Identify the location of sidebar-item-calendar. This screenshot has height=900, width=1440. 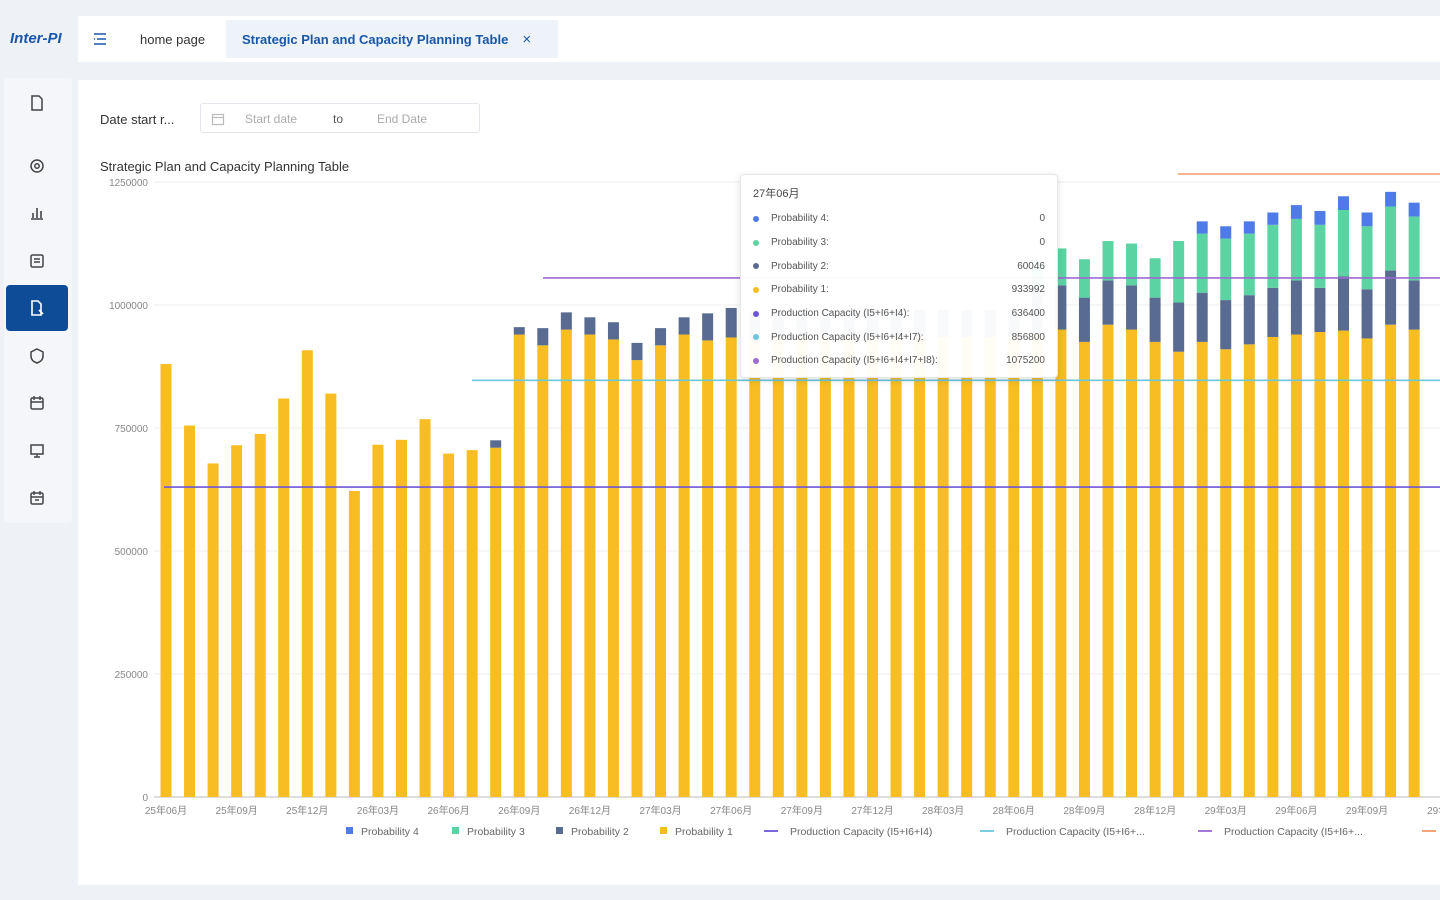
(37, 403).